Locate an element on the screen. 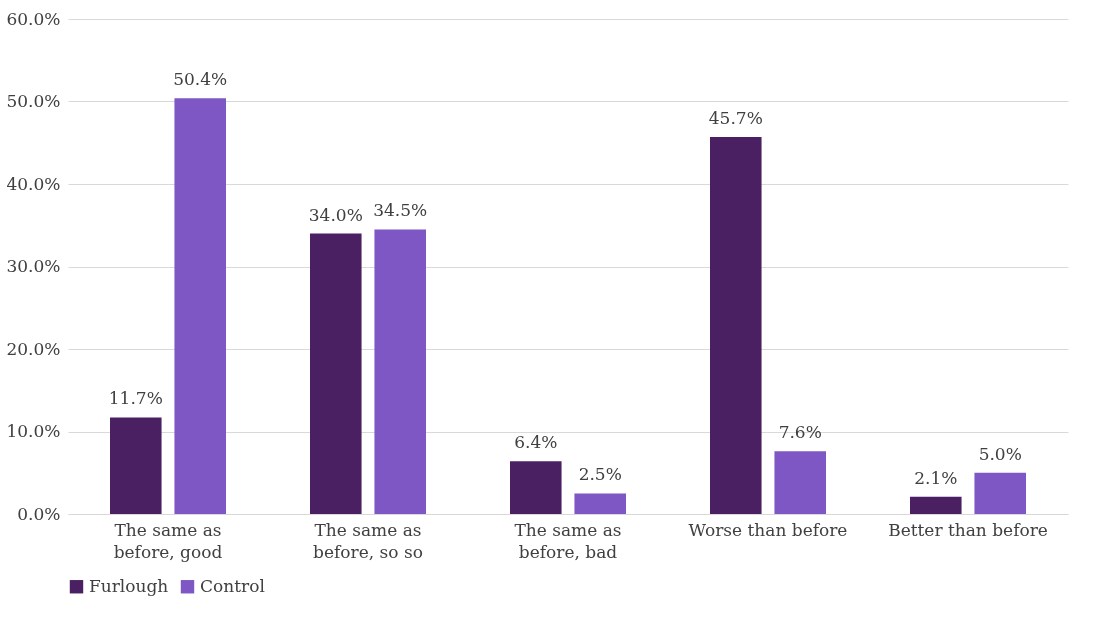  data-label: 11.7% is located at coordinates (135, 398).